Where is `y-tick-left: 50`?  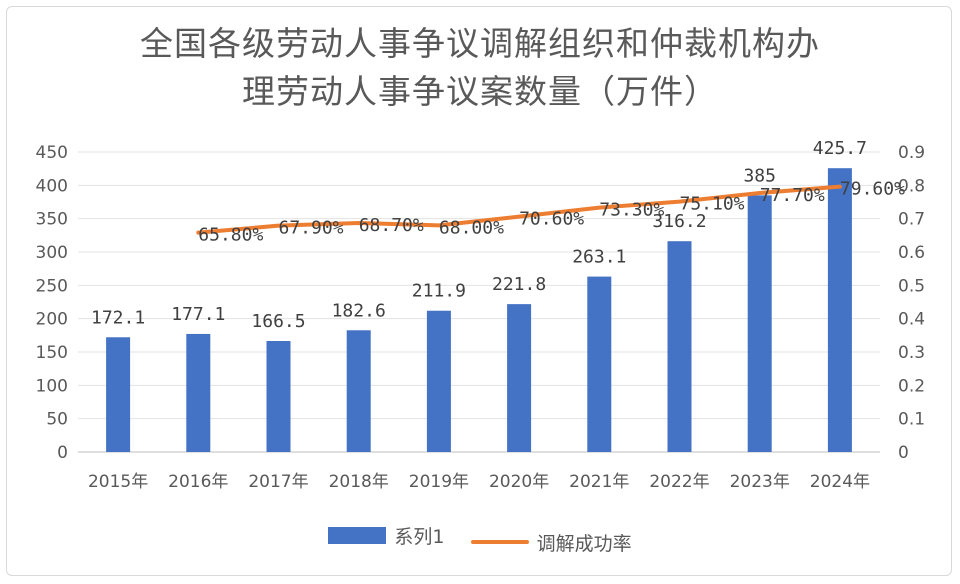 y-tick-left: 50 is located at coordinates (57, 420).